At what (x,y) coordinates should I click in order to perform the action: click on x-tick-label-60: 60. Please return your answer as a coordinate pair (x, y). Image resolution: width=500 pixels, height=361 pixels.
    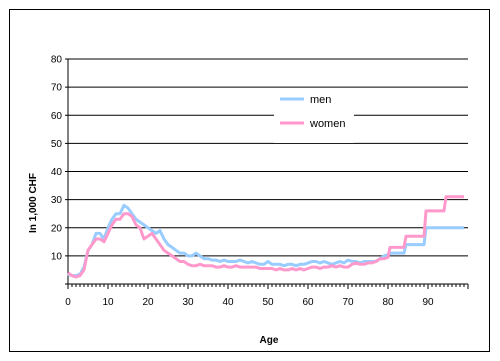
    Looking at the image, I should click on (308, 302).